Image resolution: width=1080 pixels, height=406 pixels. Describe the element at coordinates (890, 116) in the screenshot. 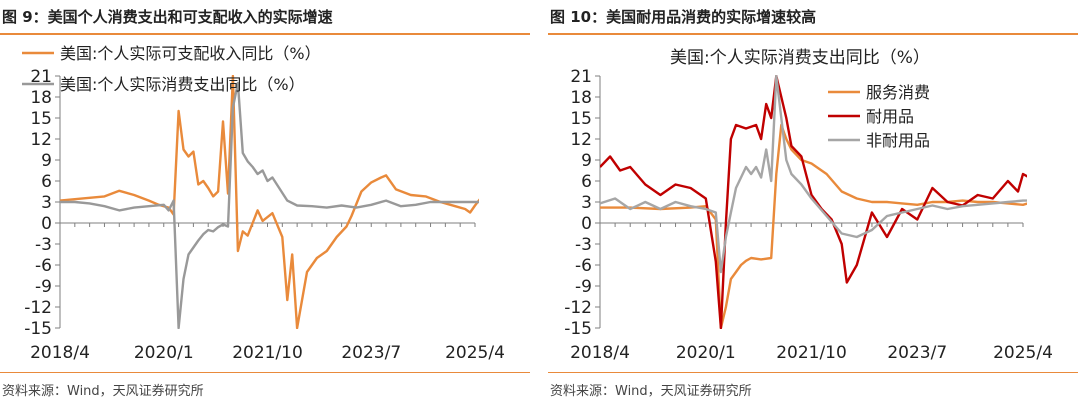

I see `legend-label: 耐用品` at that location.